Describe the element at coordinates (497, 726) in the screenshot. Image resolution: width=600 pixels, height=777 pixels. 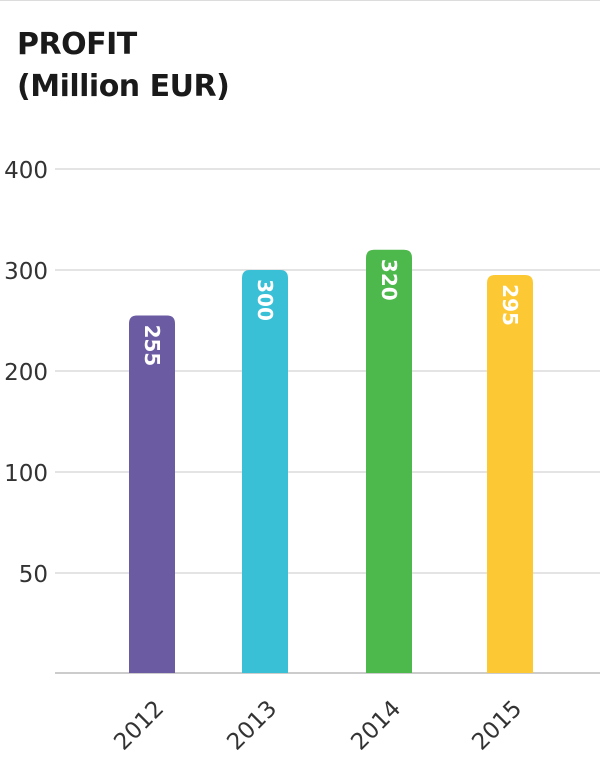
I see `x-category-label: 2015` at that location.